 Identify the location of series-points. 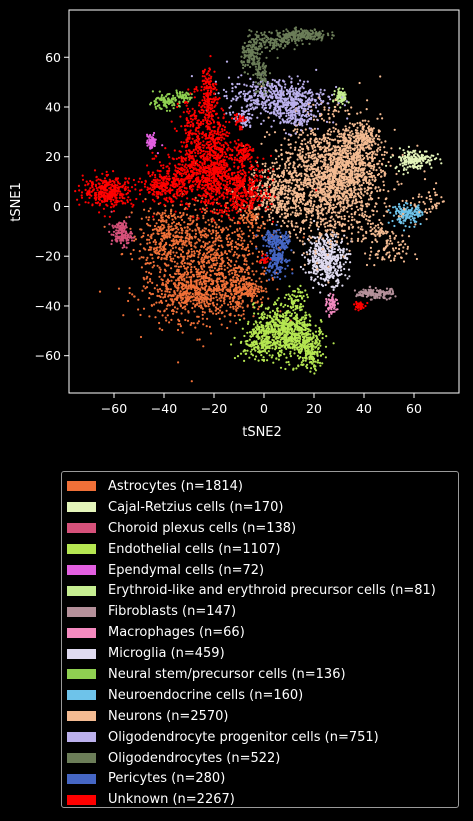
(121, 229).